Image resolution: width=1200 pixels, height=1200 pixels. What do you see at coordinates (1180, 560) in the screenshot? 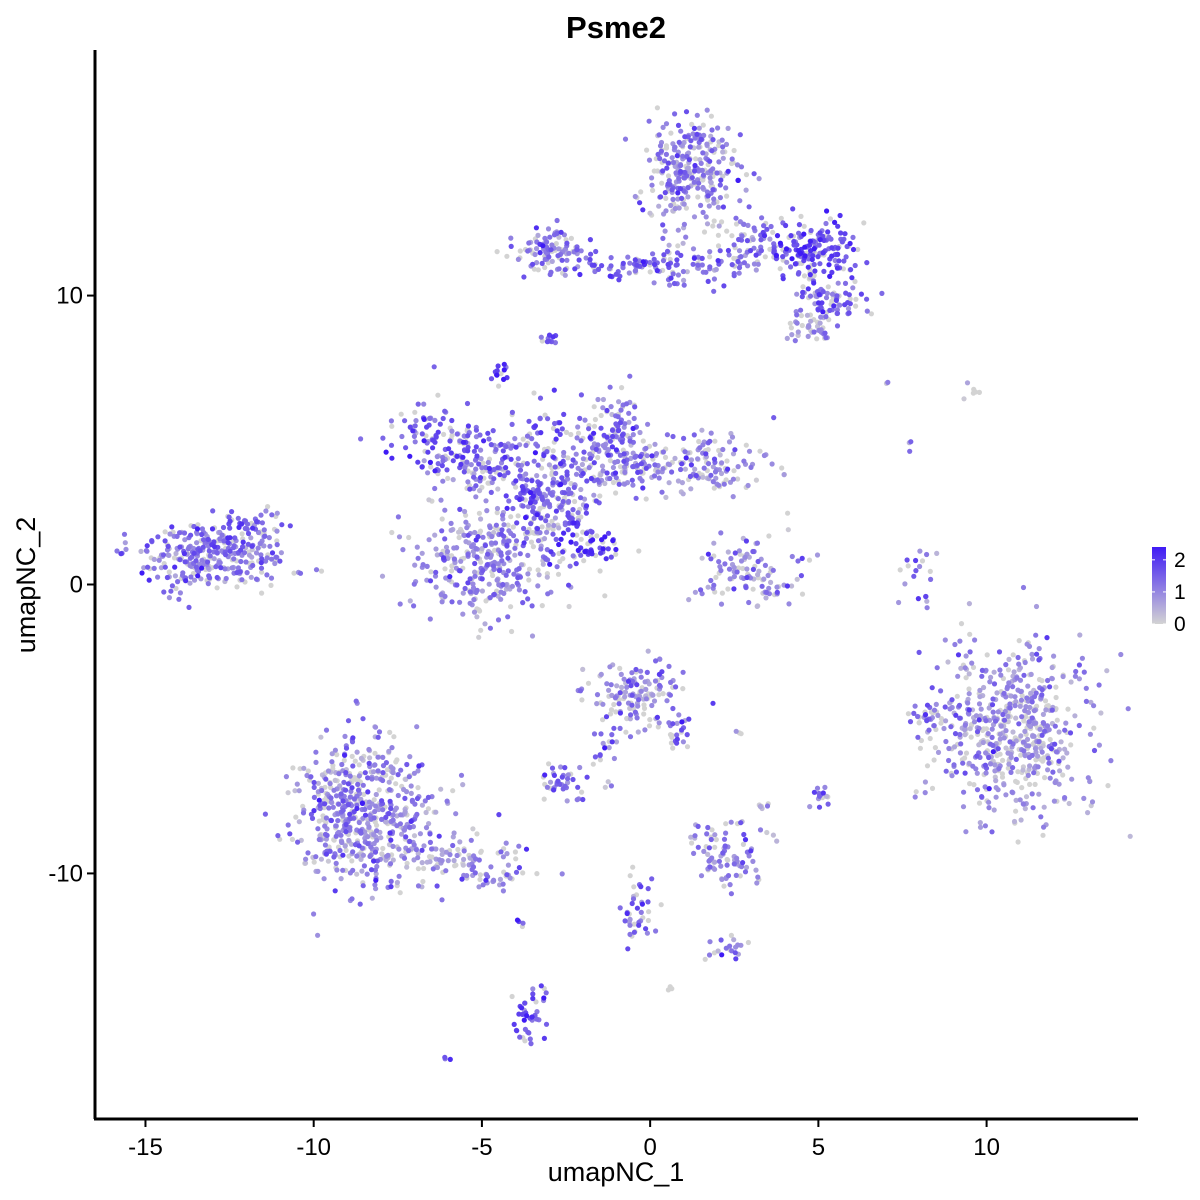
I see `colorbar-tick-label: 2` at bounding box center [1180, 560].